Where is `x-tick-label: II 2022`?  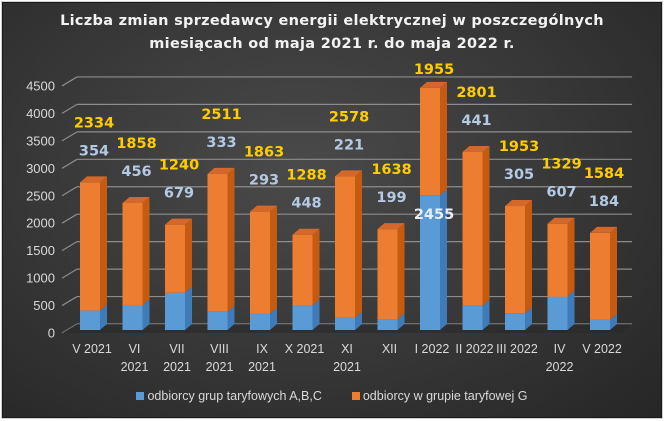
x-tick-label: II 2022 is located at coordinates (474, 349).